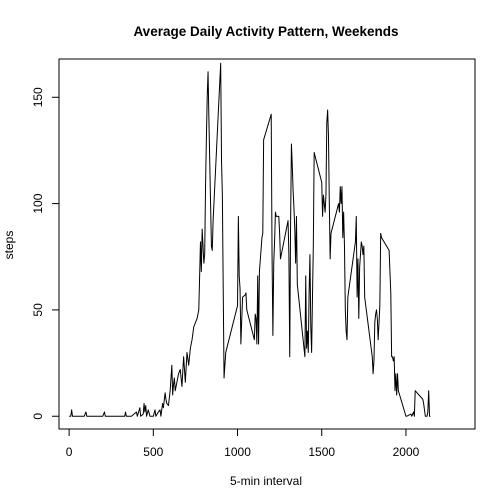 The width and height of the screenshot is (504, 504). What do you see at coordinates (9, 245) in the screenshot?
I see `y-axis-label: steps` at bounding box center [9, 245].